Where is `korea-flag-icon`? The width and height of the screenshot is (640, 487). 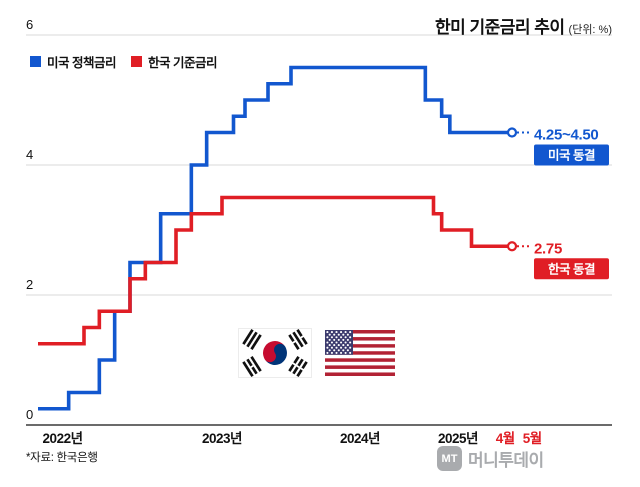
korea-flag-icon is located at coordinates (275, 353).